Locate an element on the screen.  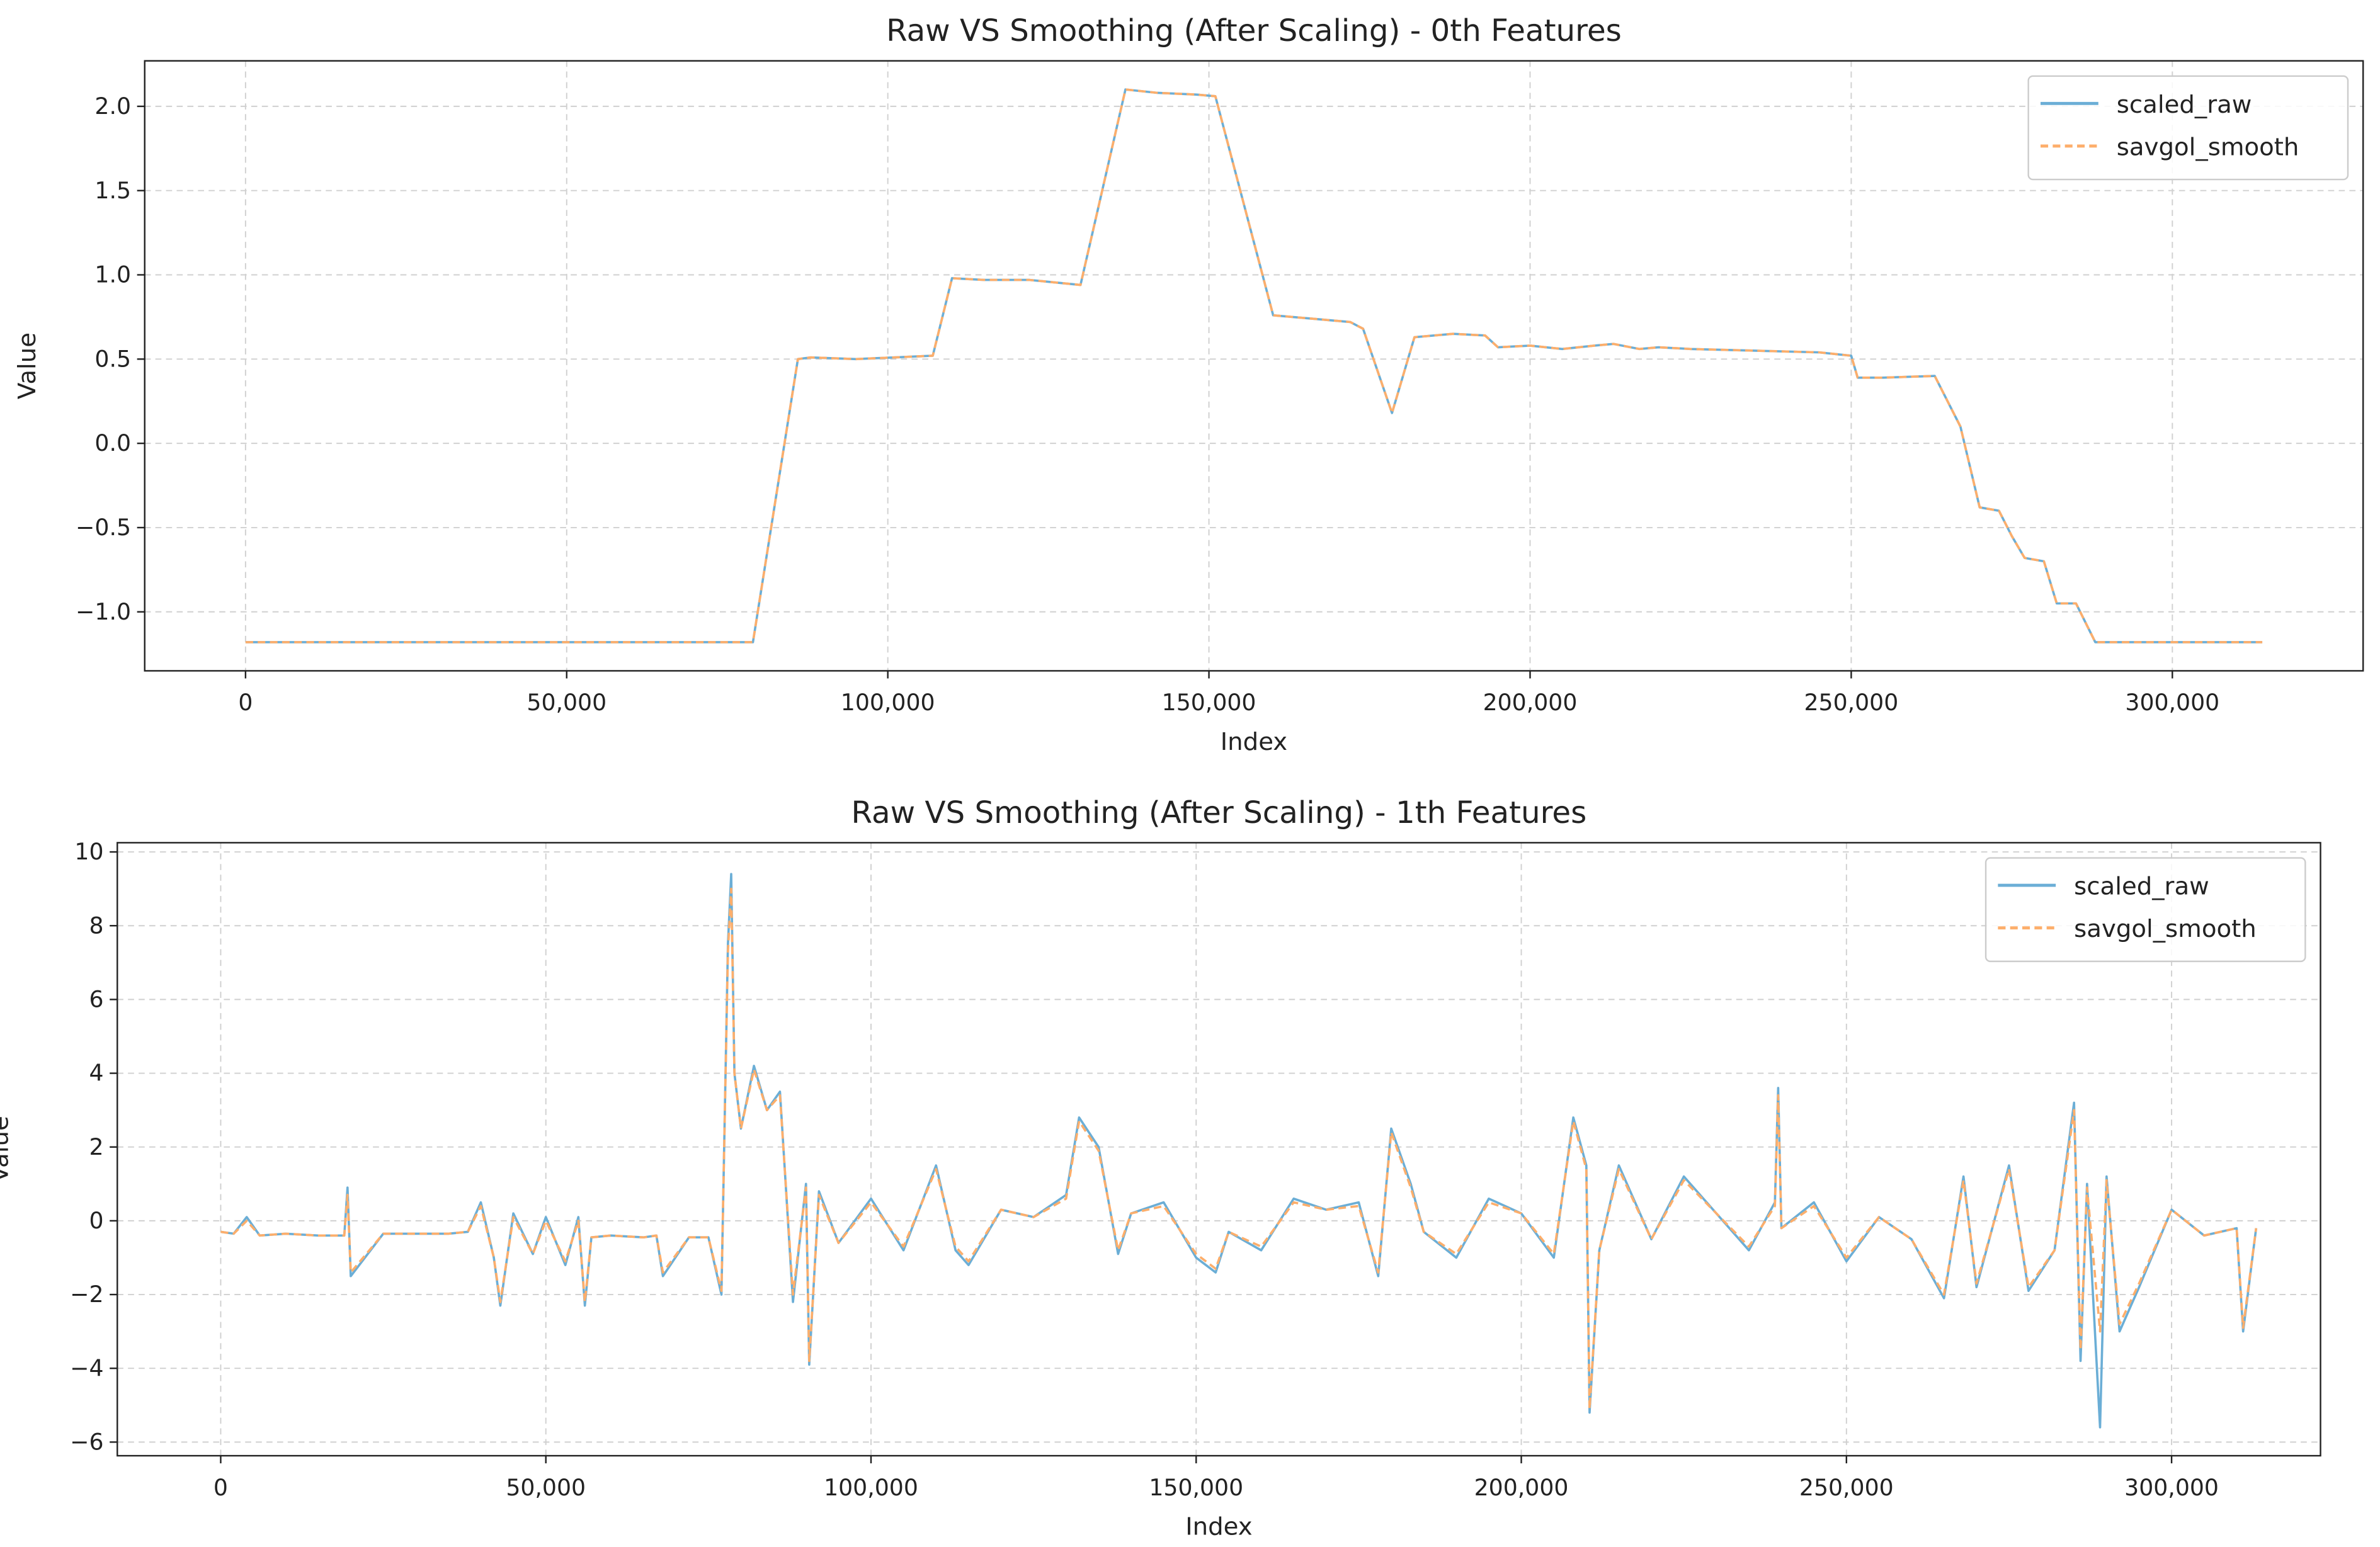
y-tick-label: 0 is located at coordinates (96, 1220).